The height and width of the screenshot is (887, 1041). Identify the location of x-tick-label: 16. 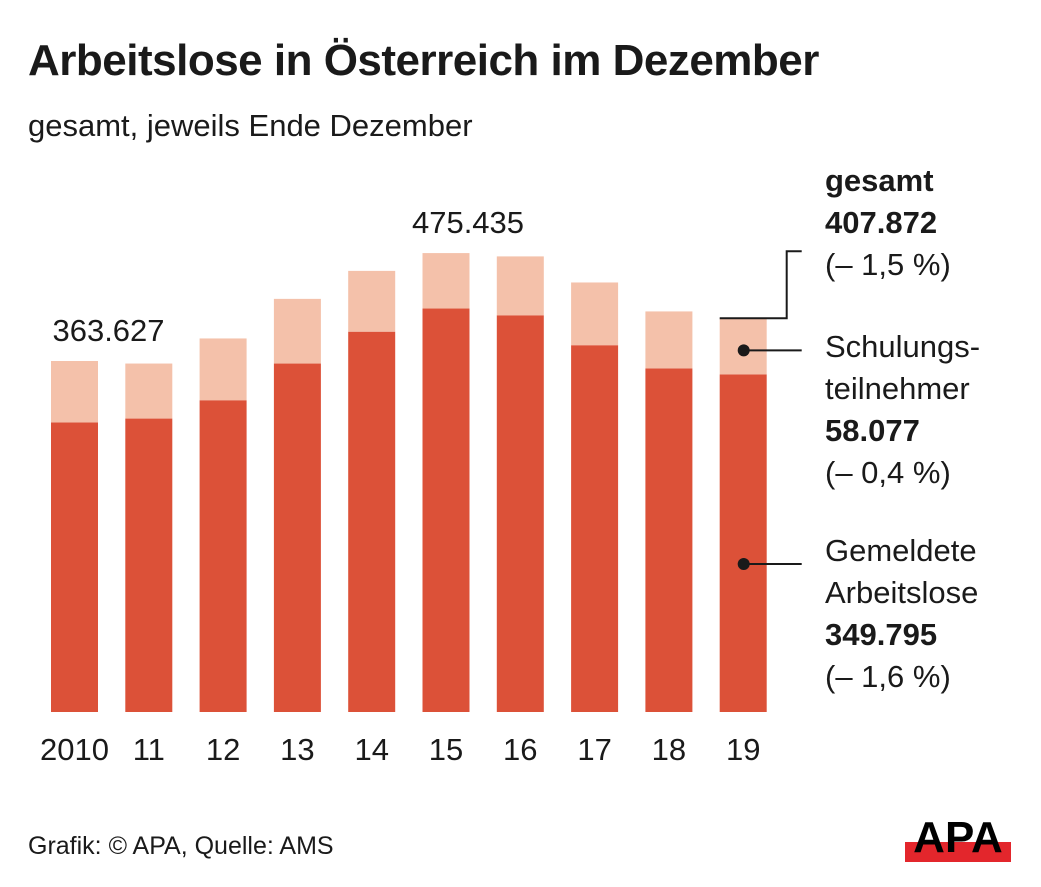
(520, 749).